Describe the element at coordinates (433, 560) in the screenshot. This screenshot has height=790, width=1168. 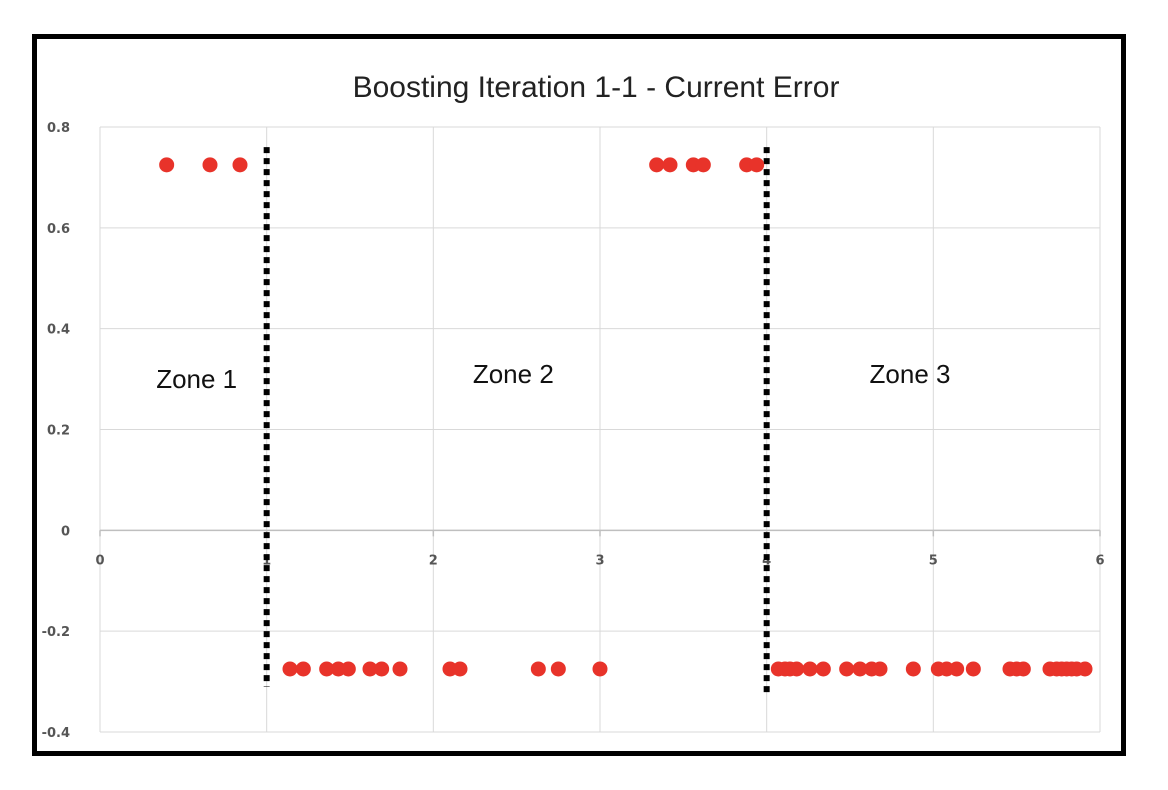
I see `x-tick-label: 2` at that location.